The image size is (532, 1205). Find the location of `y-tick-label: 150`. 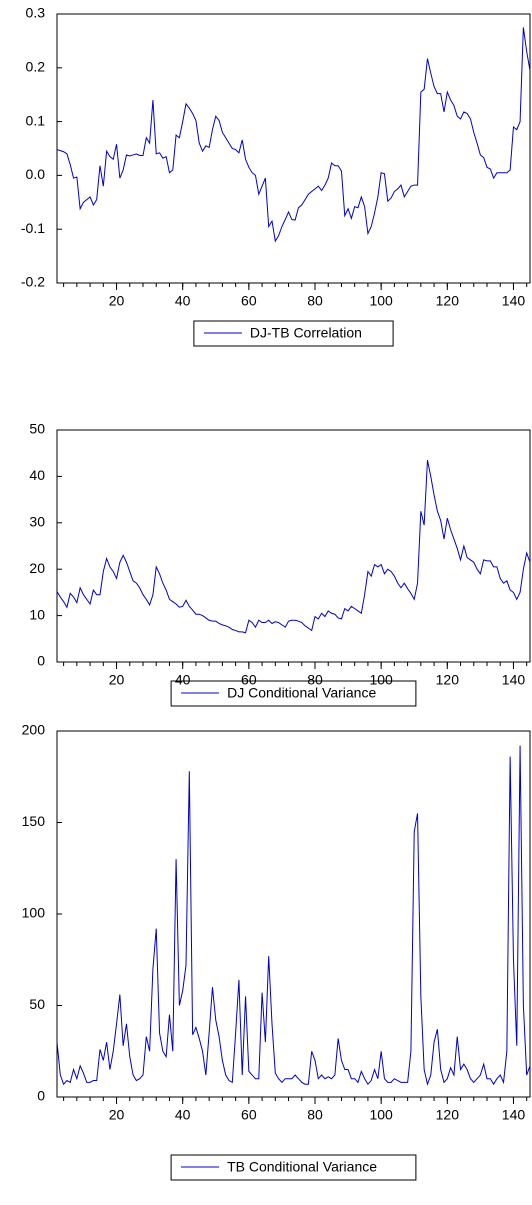

y-tick-label: 150 is located at coordinates (34, 821).